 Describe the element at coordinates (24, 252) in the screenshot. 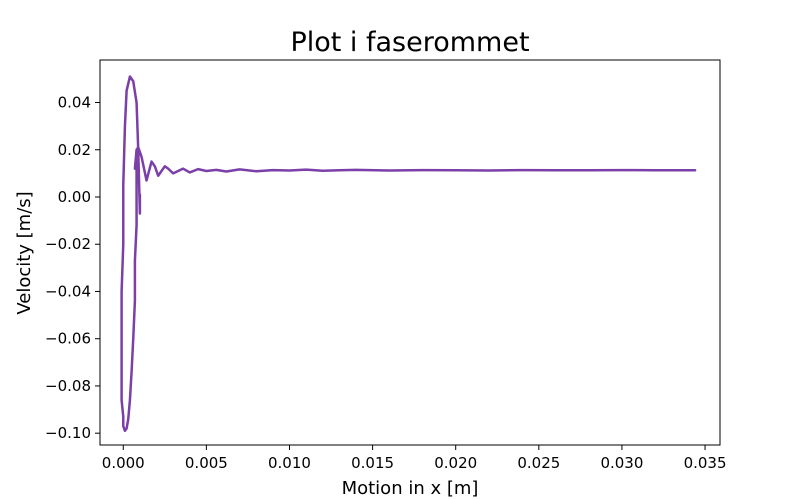

I see `y-axis-label: Velocity [m/s]` at that location.